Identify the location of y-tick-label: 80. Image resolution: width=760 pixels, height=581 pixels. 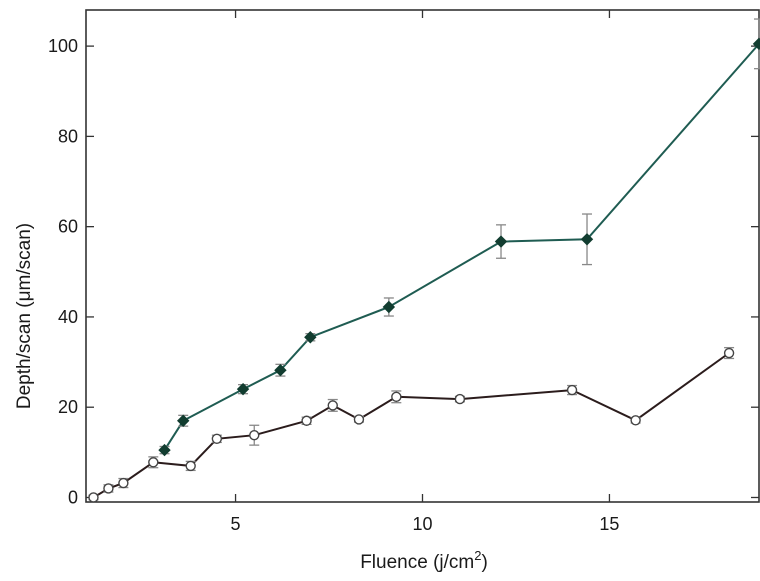
(68, 136).